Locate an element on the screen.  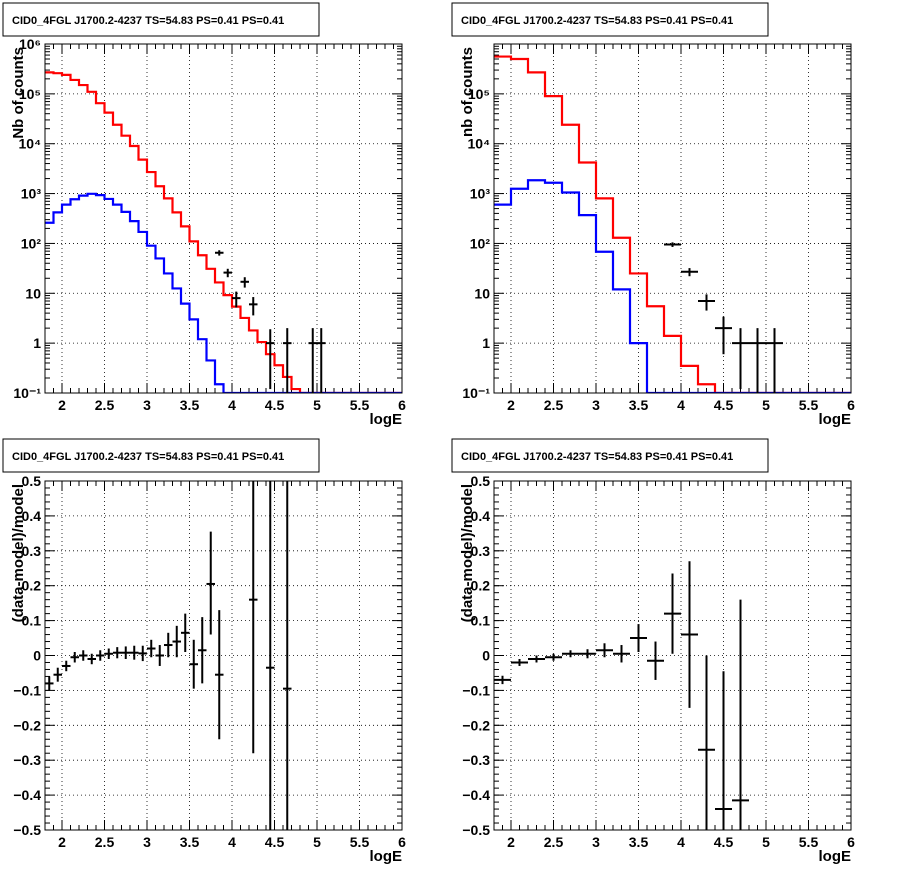
y-tick-label: 10⁻¹ is located at coordinates (476, 393).